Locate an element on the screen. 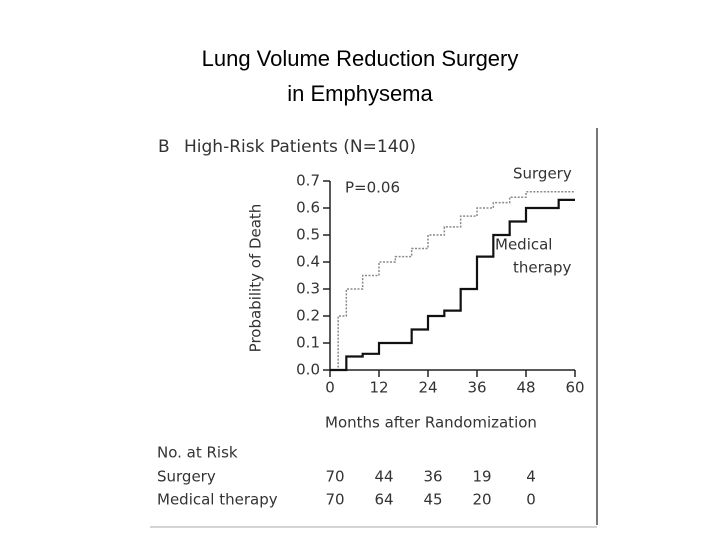  y-axis-label: Probability of Death is located at coordinates (256, 278).